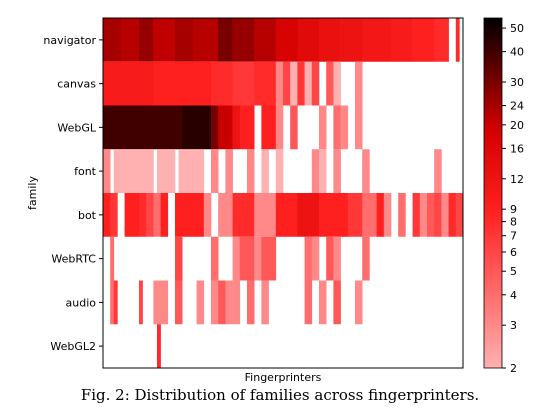  What do you see at coordinates (513, 198) in the screenshot?
I see `colorbar-ticks: 2 3 4 5 6 789 12 16 20 24 30 40 50` at bounding box center [513, 198].